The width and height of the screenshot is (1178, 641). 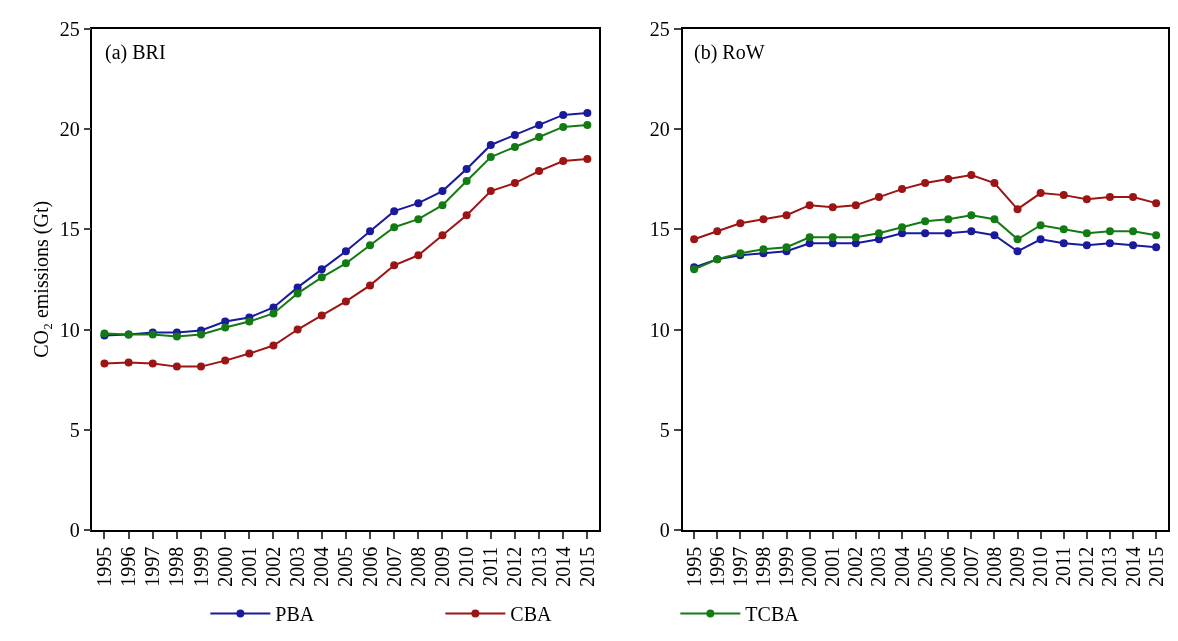 I want to click on x-tick-label: 2010, so click(x=466, y=566).